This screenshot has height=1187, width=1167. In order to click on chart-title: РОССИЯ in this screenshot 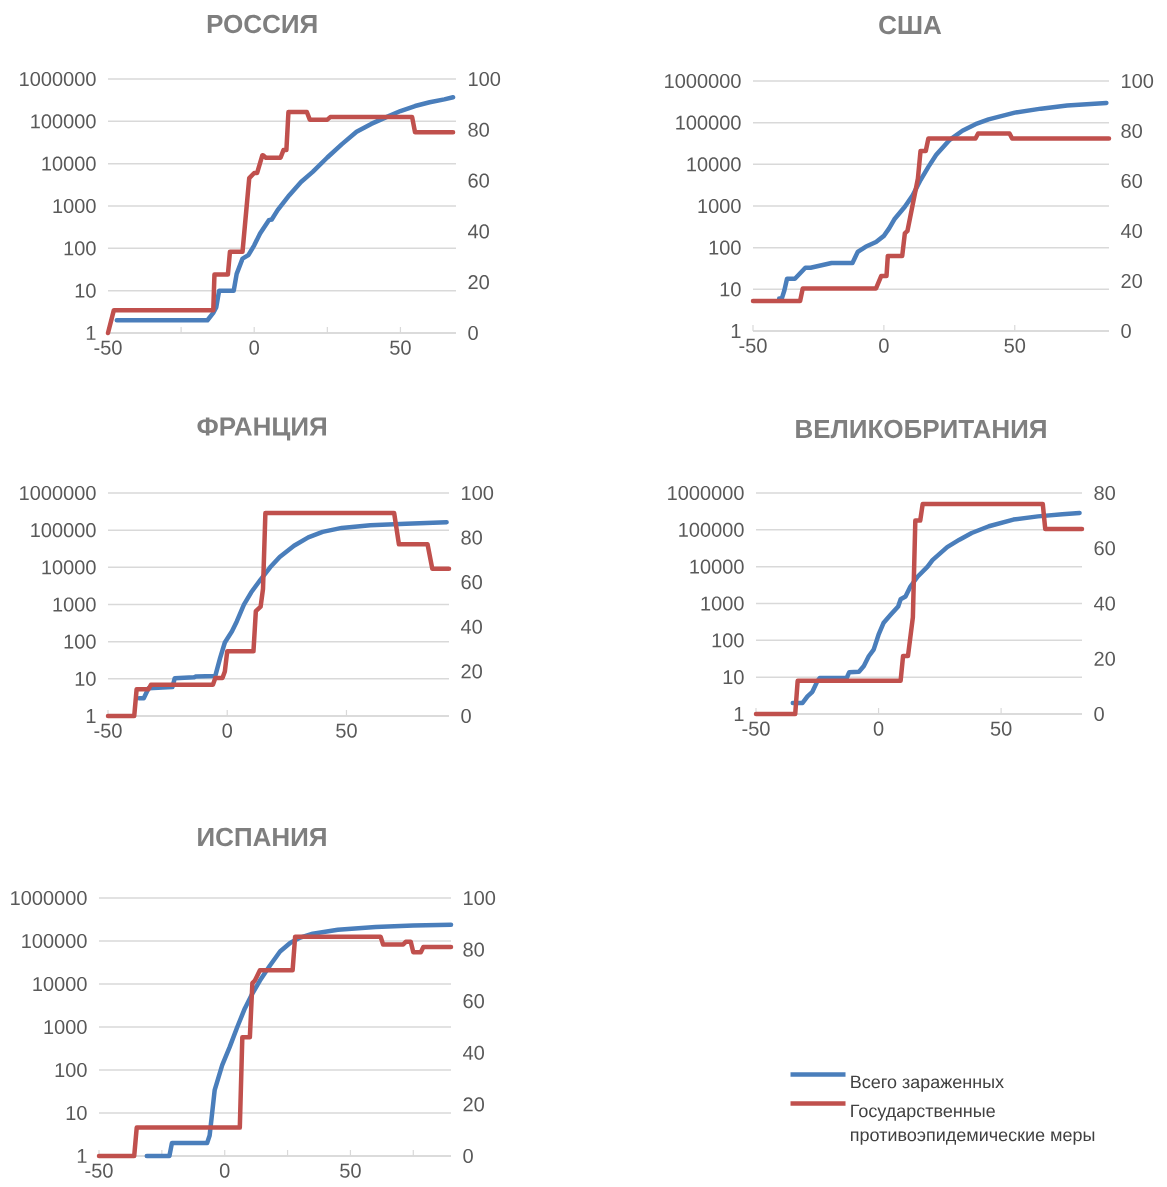, I will do `click(262, 24)`.